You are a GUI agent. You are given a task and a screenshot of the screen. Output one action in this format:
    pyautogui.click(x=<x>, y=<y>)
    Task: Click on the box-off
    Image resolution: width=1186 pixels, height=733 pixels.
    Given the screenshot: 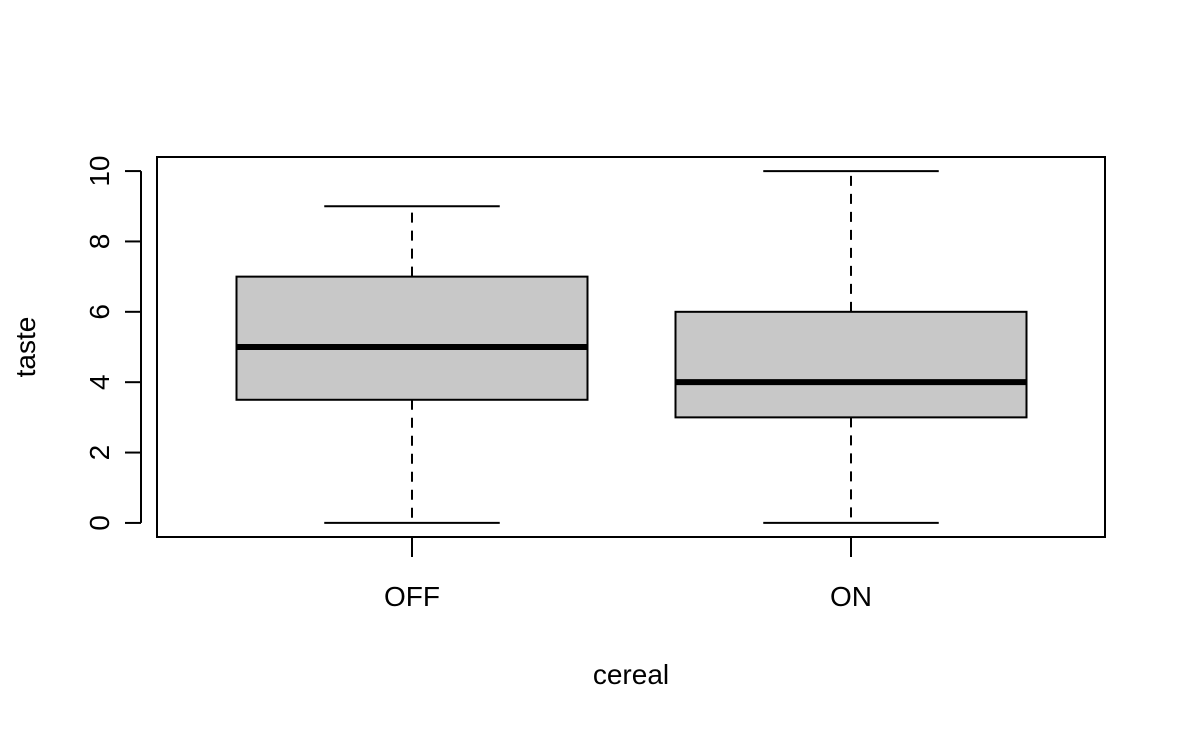 What is the action you would take?
    pyautogui.click(x=412, y=364)
    